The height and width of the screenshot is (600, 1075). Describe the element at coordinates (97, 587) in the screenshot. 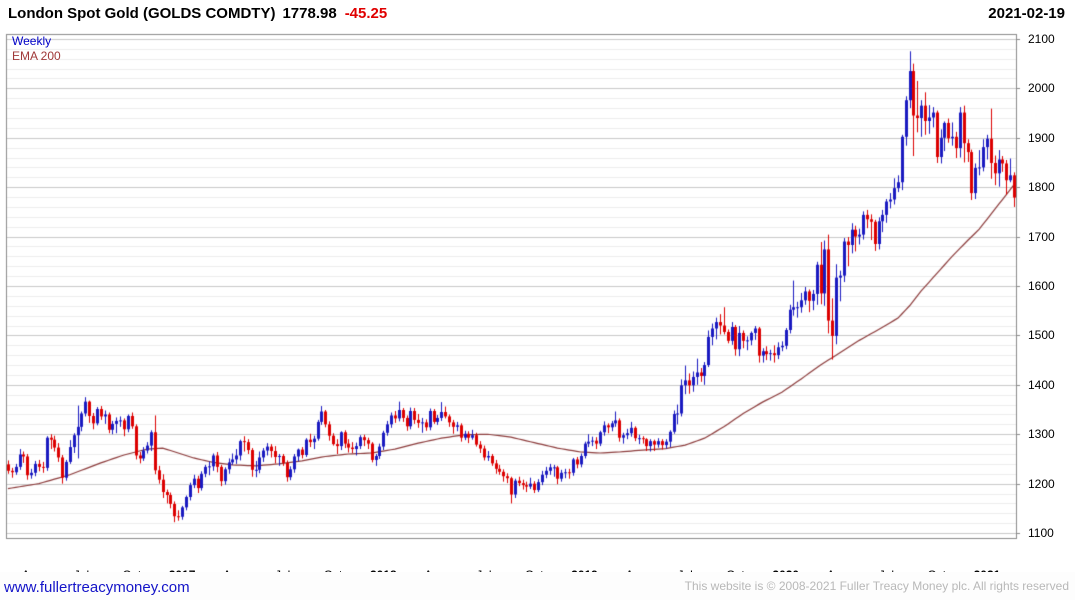

I see `site-link: www.fullertreacymoney.com` at that location.